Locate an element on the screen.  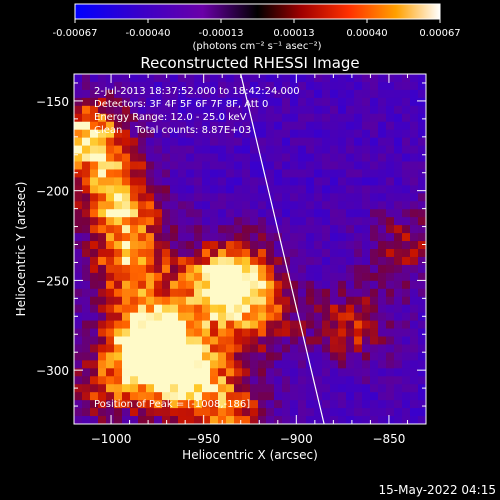
y-tick-label: −250 is located at coordinates (52, 281).